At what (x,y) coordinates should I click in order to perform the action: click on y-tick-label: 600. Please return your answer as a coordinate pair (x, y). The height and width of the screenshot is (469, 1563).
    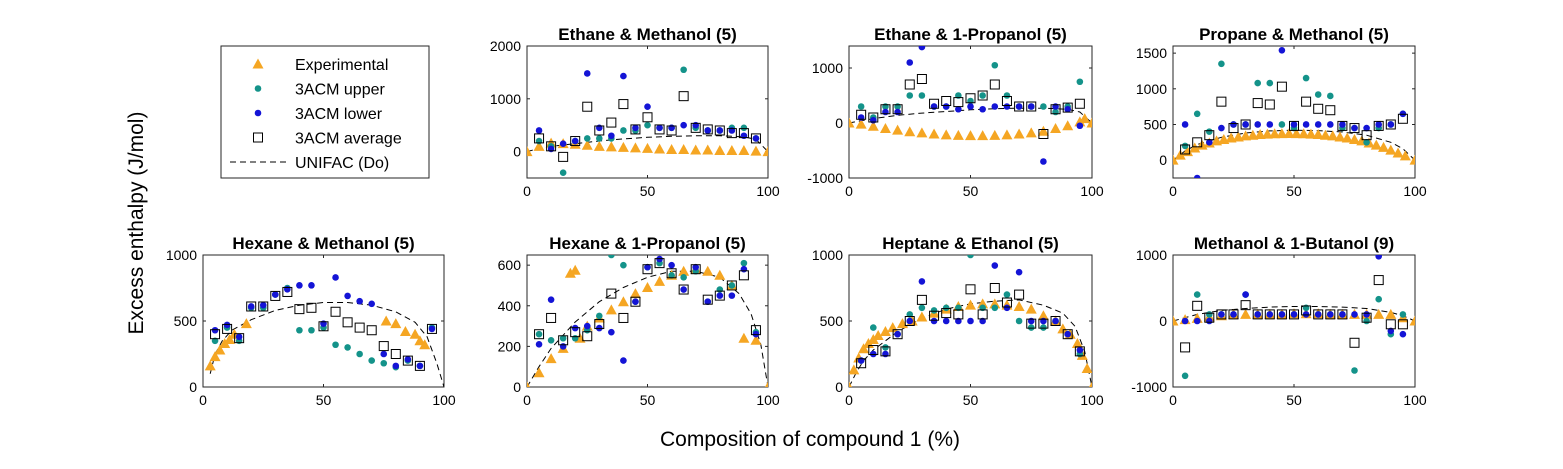
    Looking at the image, I should click on (510, 265).